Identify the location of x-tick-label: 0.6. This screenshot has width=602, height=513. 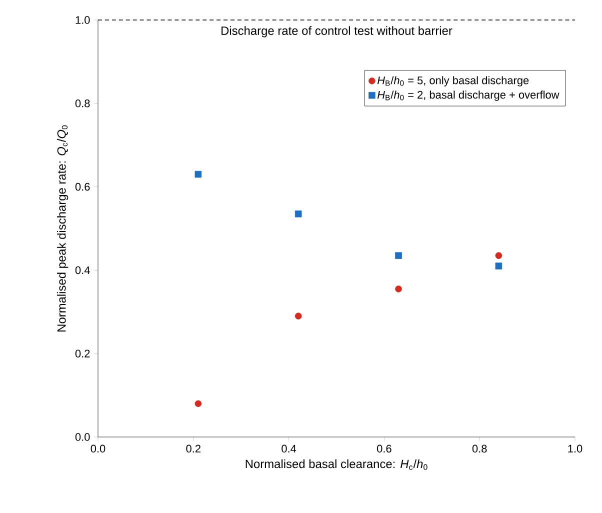
(384, 448).